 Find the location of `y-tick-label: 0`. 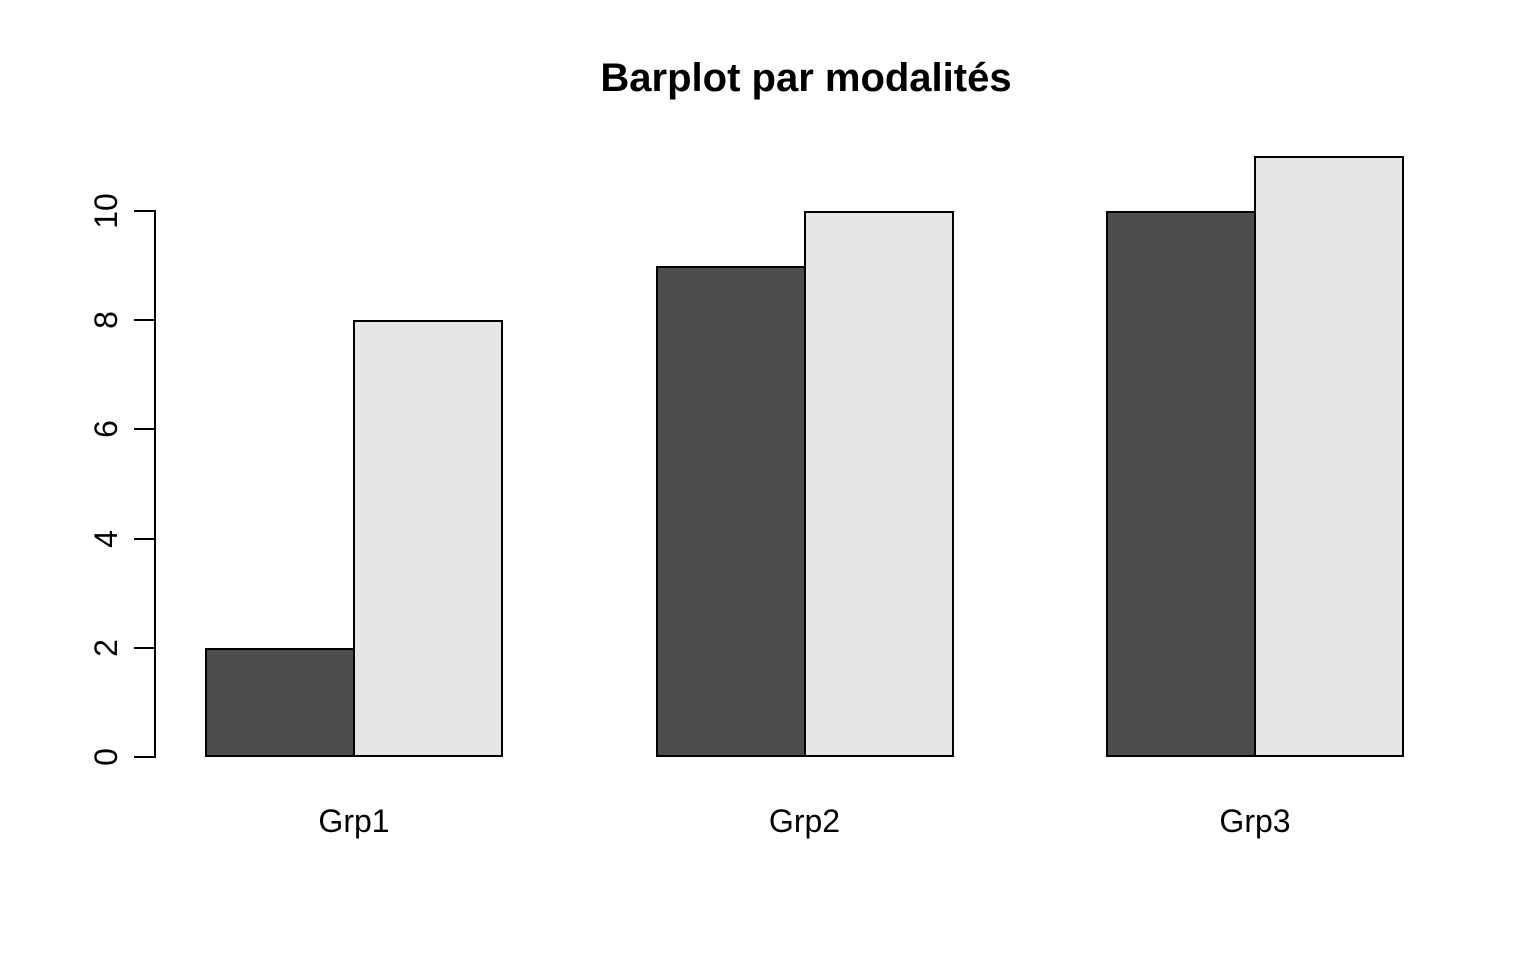

y-tick-label: 0 is located at coordinates (106, 757).